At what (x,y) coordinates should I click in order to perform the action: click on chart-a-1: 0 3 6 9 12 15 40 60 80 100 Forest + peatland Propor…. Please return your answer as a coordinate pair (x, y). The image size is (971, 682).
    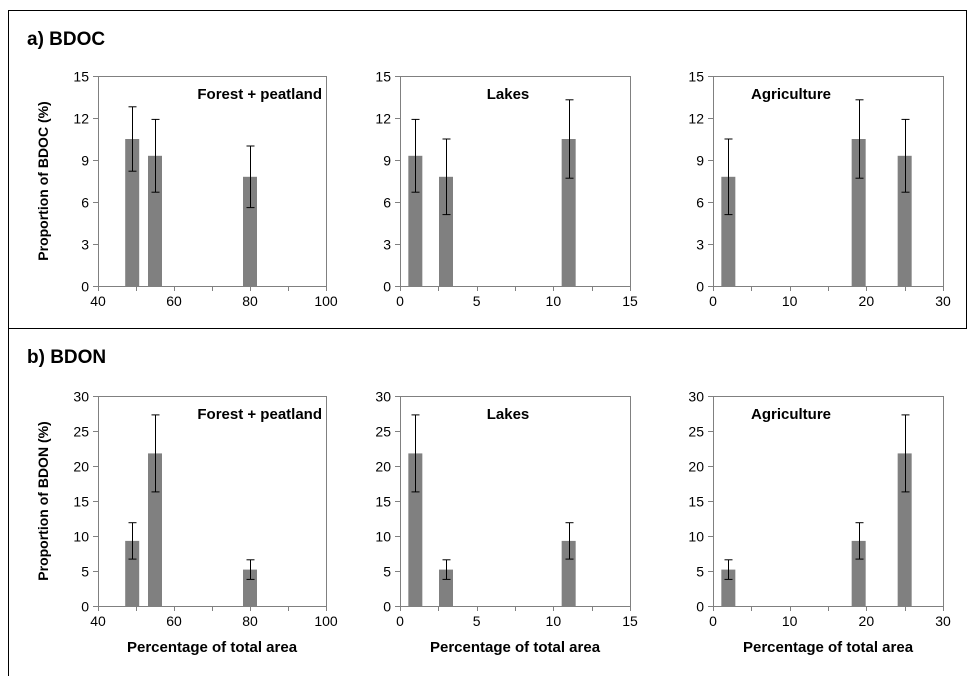
    Looking at the image, I should click on (186, 189).